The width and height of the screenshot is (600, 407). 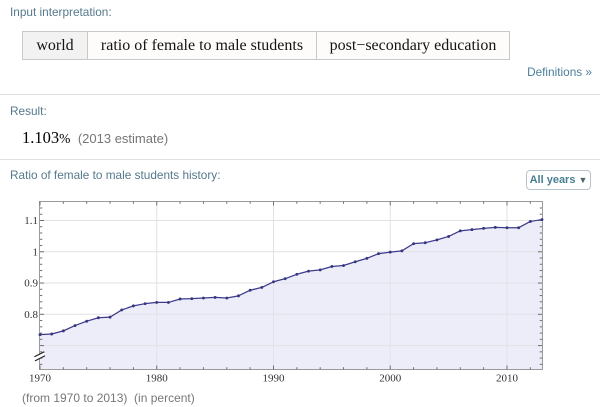 I want to click on svg-text: 1, so click(x=36, y=252).